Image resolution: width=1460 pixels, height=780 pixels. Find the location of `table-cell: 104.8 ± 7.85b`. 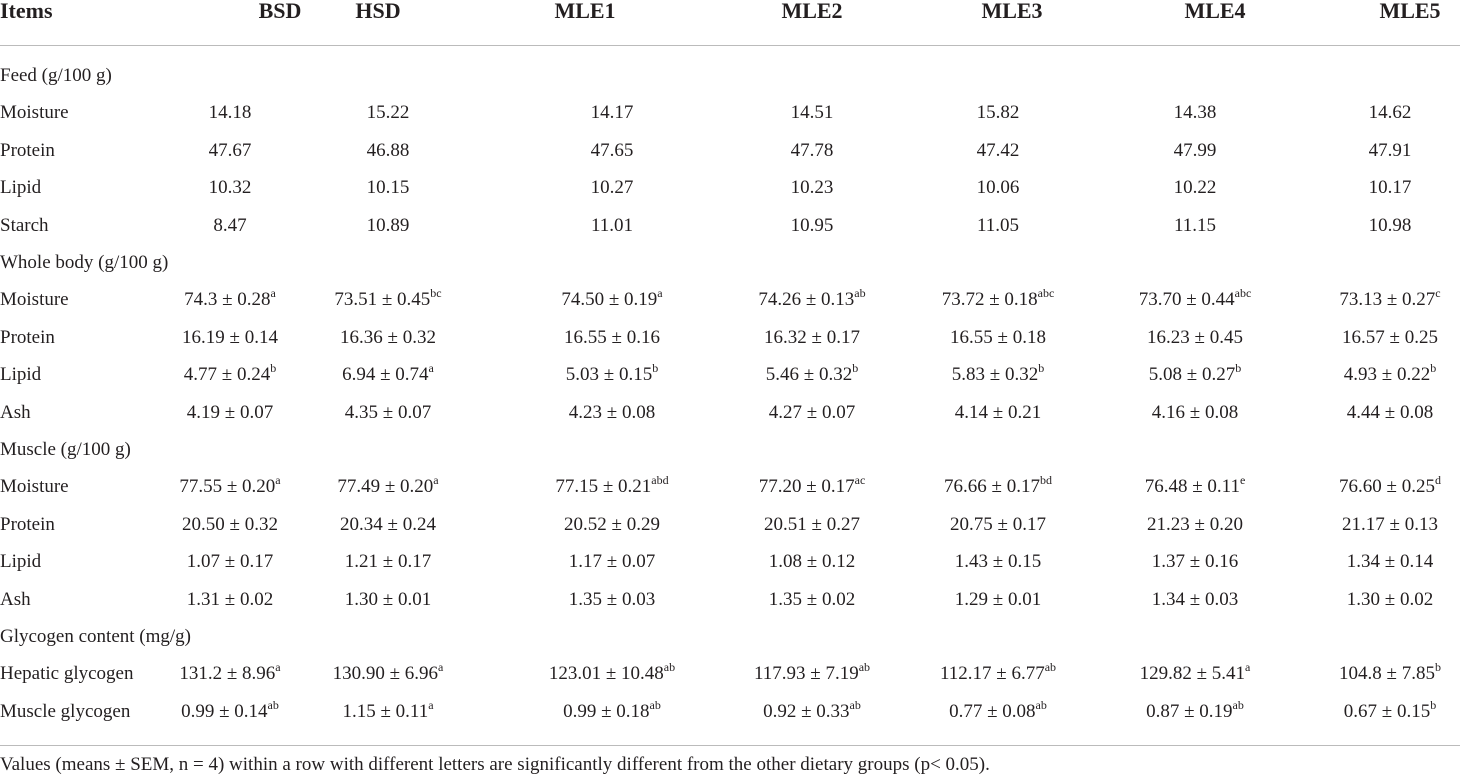

table-cell: 104.8 ± 7.85b is located at coordinates (1390, 673).